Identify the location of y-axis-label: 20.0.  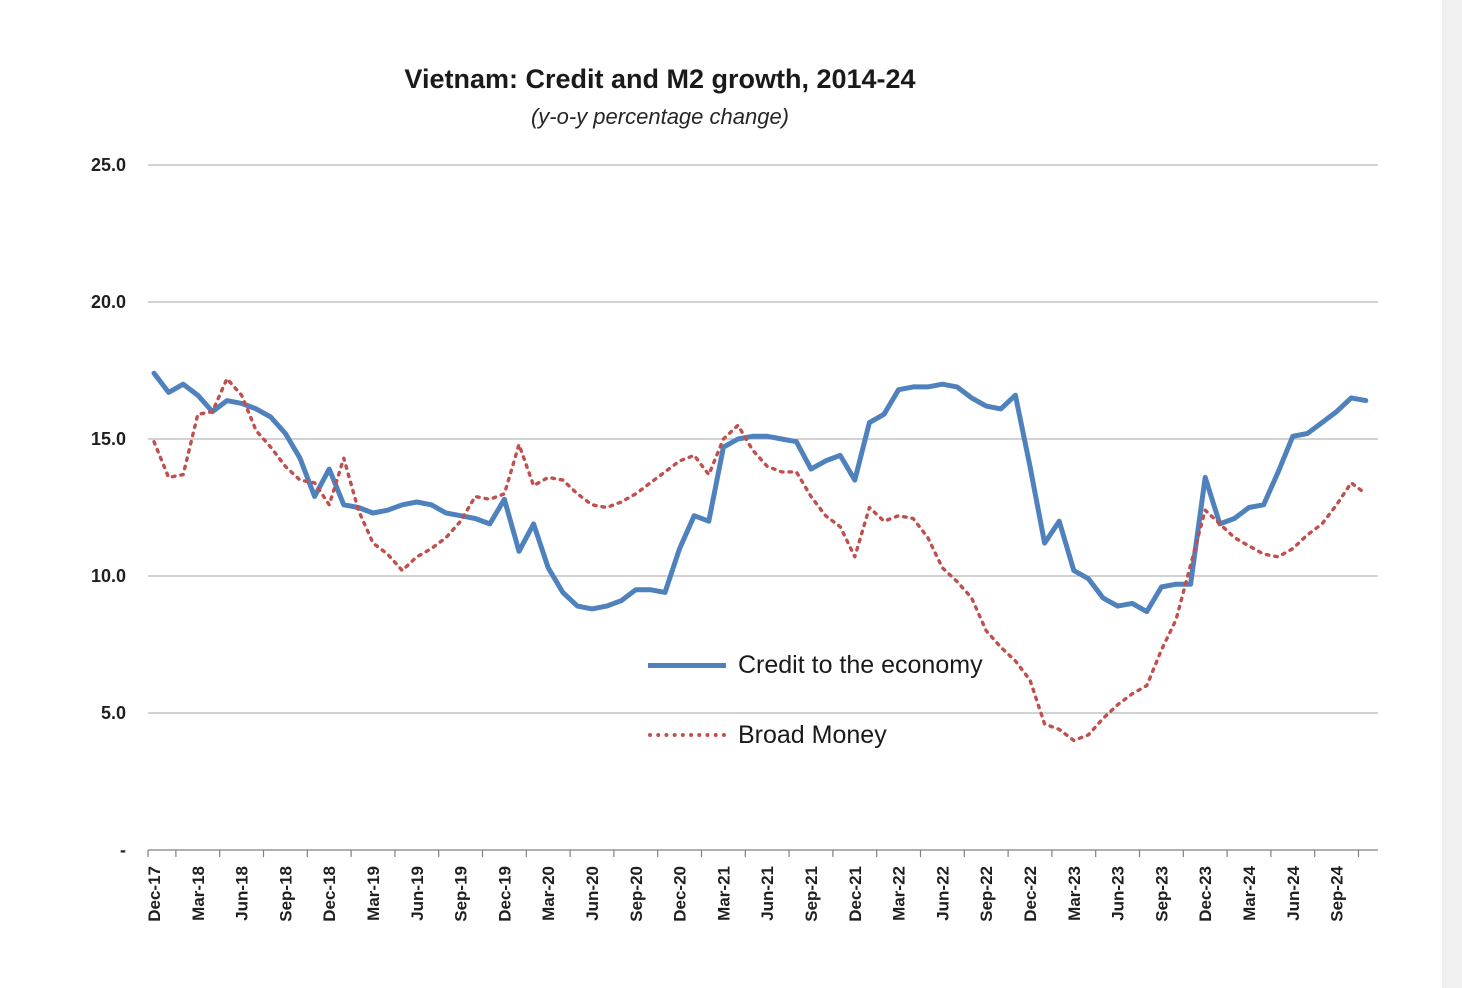
(108, 302).